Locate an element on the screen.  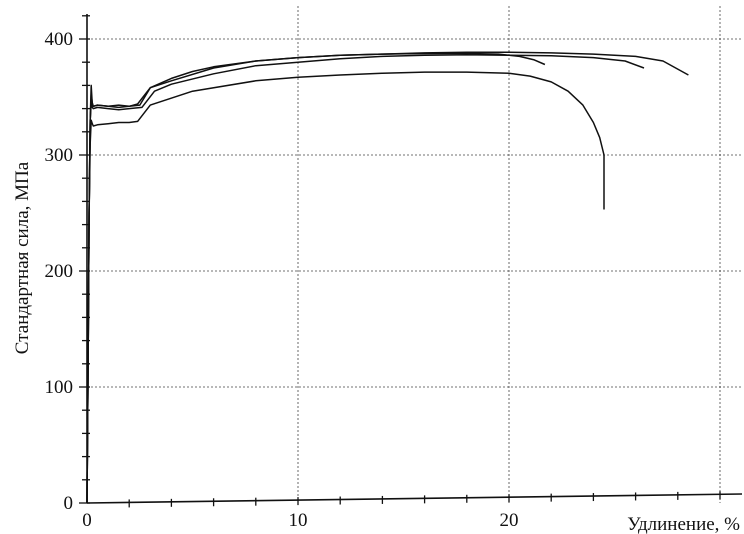
x-axis-line is located at coordinates (414, 498).